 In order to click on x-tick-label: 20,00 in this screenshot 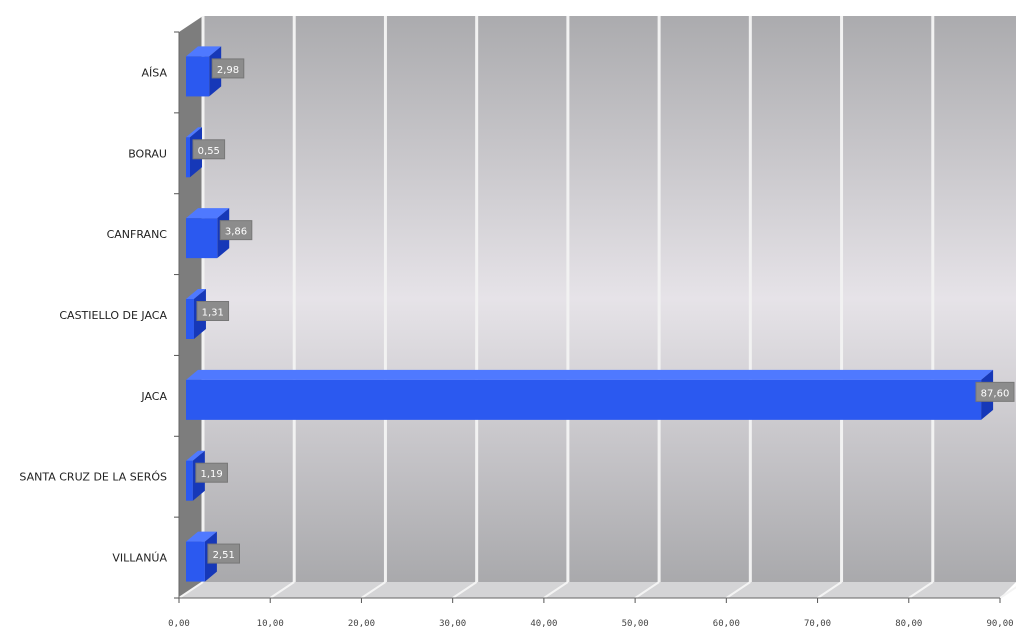, I will do `click(361, 624)`.